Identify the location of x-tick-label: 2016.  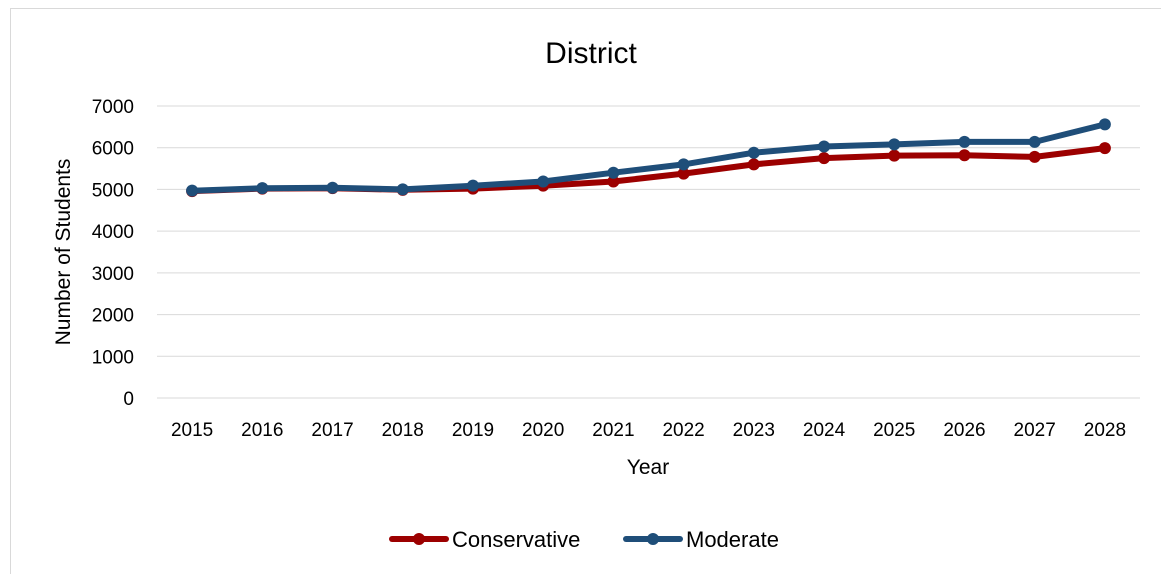
(262, 430).